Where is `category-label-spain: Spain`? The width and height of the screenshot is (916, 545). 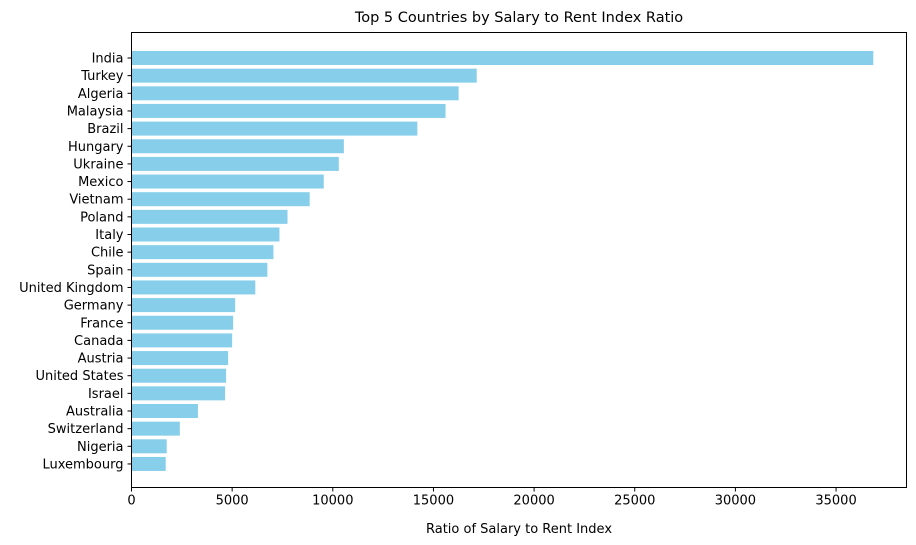
category-label-spain: Spain is located at coordinates (105, 270).